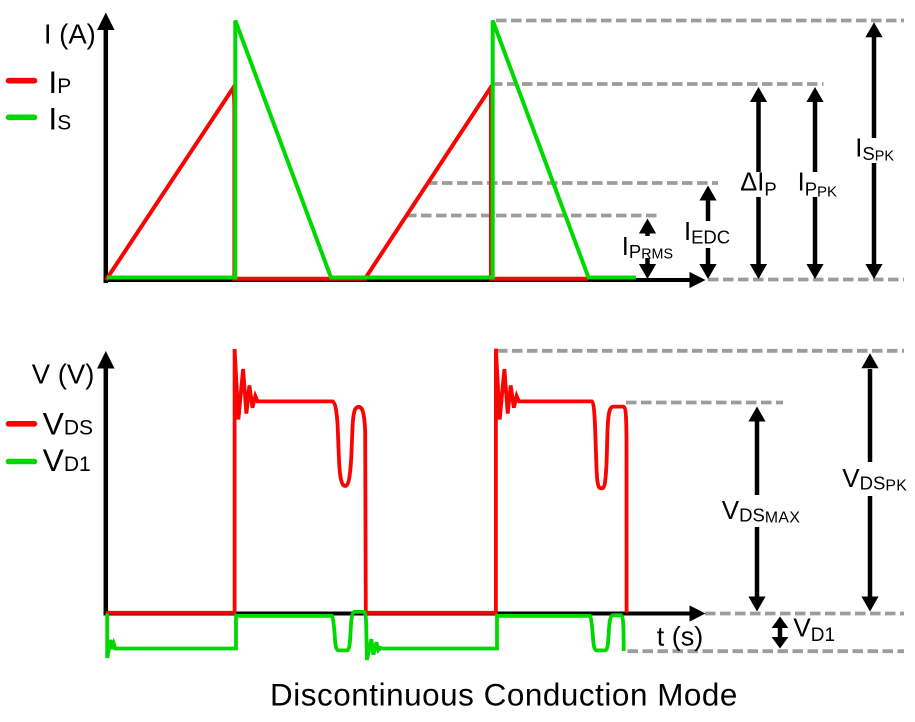  What do you see at coordinates (70, 33) in the screenshot?
I see `svg-text: I (A)` at bounding box center [70, 33].